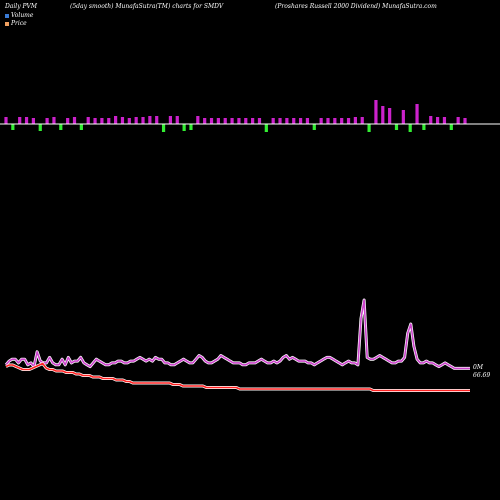 Image resolution: width=500 pixels, height=500 pixels. What do you see at coordinates (21, 6) in the screenshot?
I see `chart-header-left: Daily PVM` at bounding box center [21, 6].